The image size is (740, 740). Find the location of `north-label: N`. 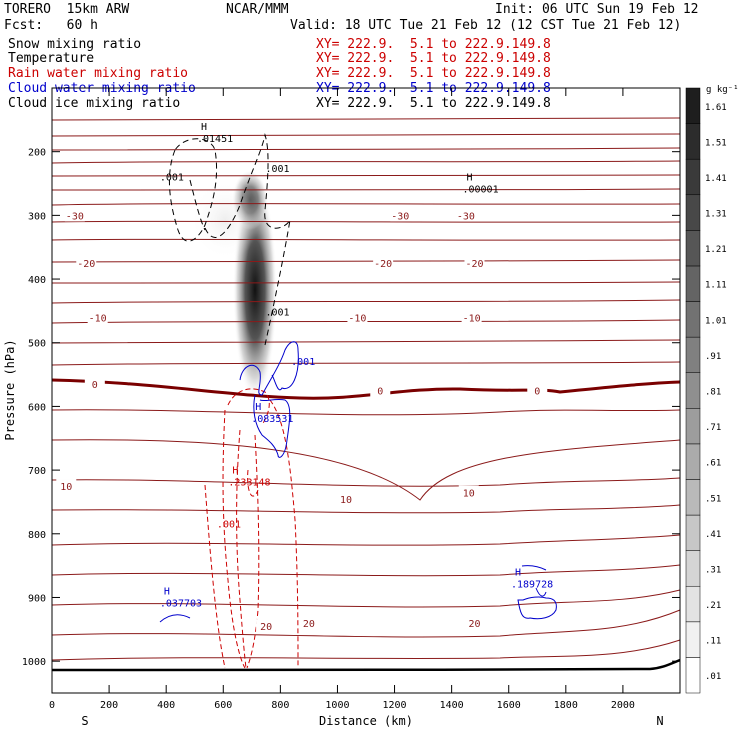

north-label: N is located at coordinates (659, 721).